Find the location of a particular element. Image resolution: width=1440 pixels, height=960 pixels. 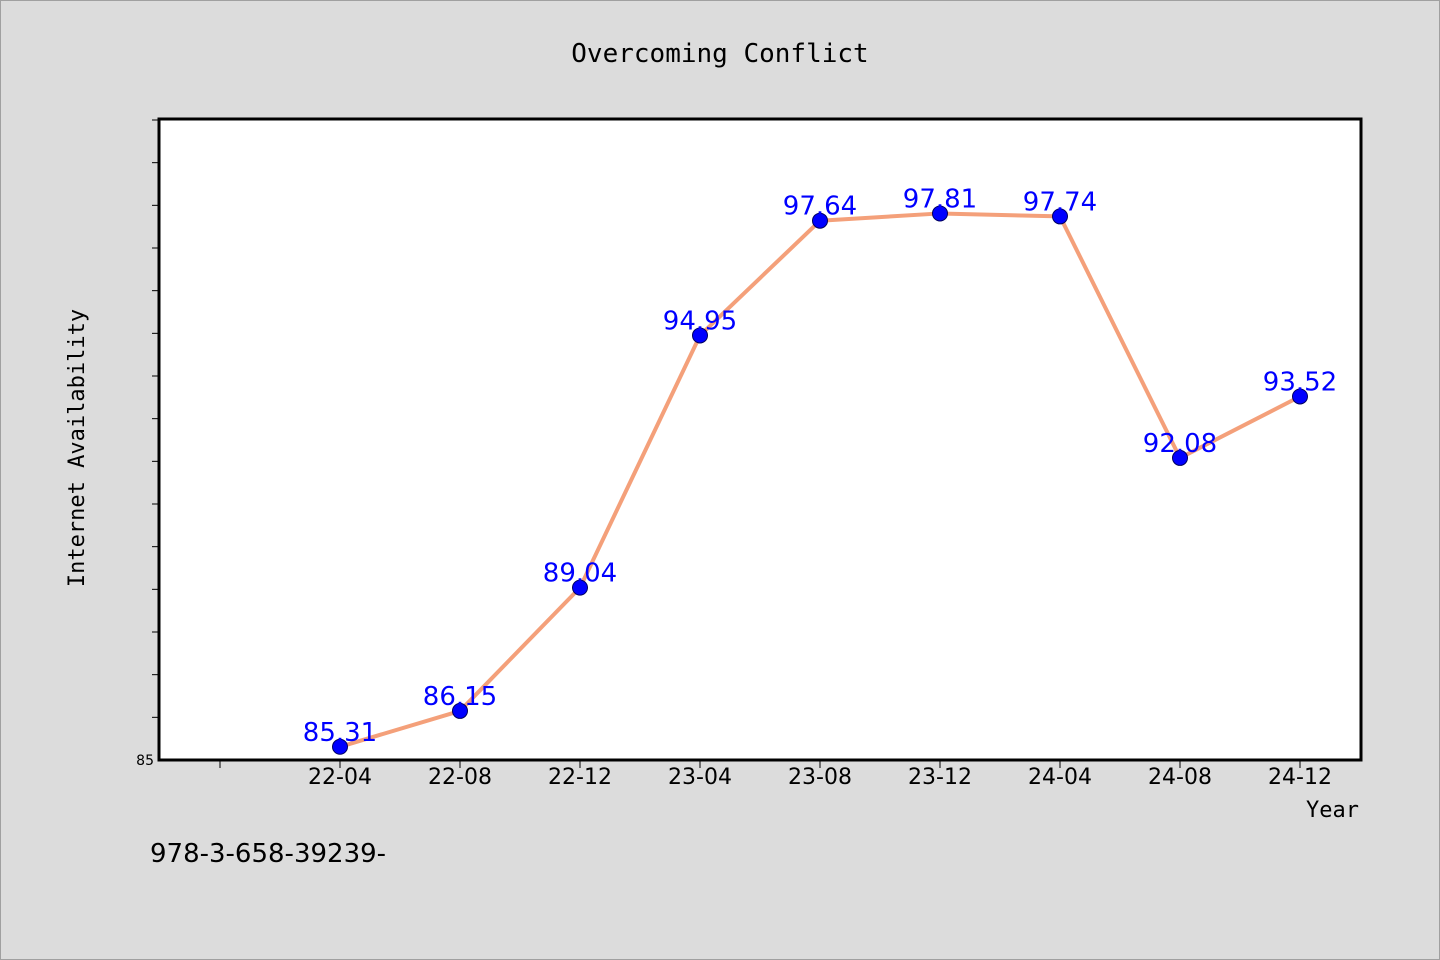

x-tick-label: 23-08 is located at coordinates (820, 777).